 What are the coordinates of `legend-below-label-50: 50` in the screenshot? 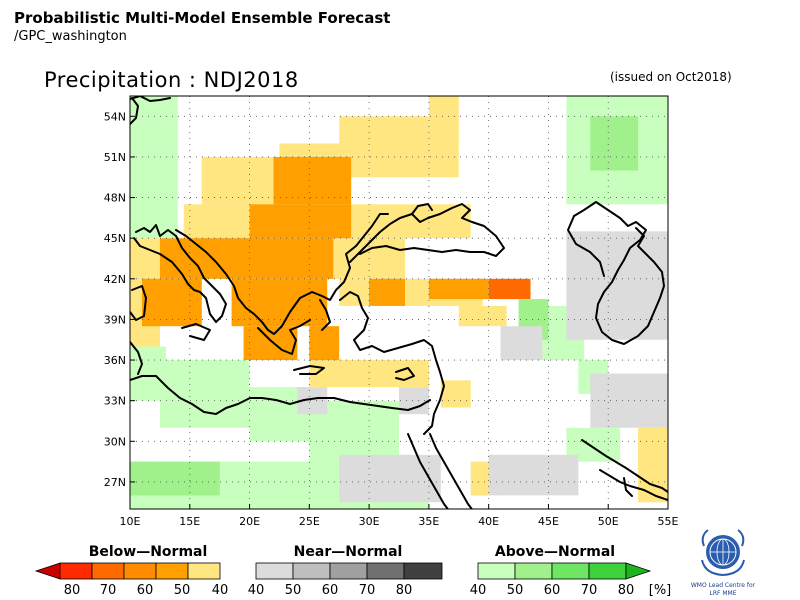 It's located at (182, 590).